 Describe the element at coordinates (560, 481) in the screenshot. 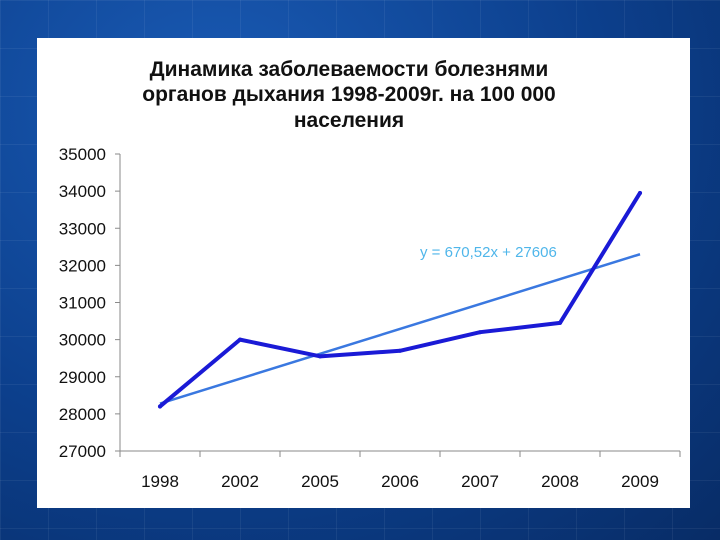

I see `x-tick-label: 2008` at that location.